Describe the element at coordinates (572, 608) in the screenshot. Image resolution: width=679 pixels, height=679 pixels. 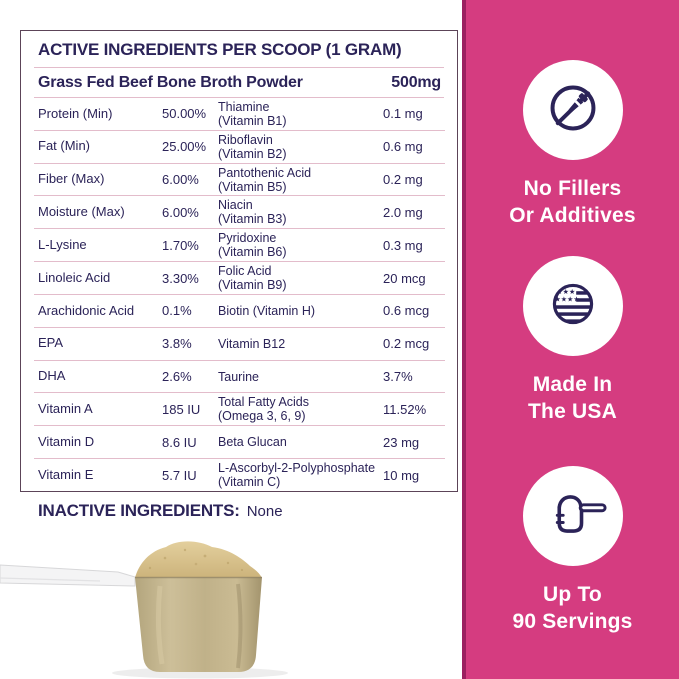
I see `badge-label: Up To 90 Servings` at that location.